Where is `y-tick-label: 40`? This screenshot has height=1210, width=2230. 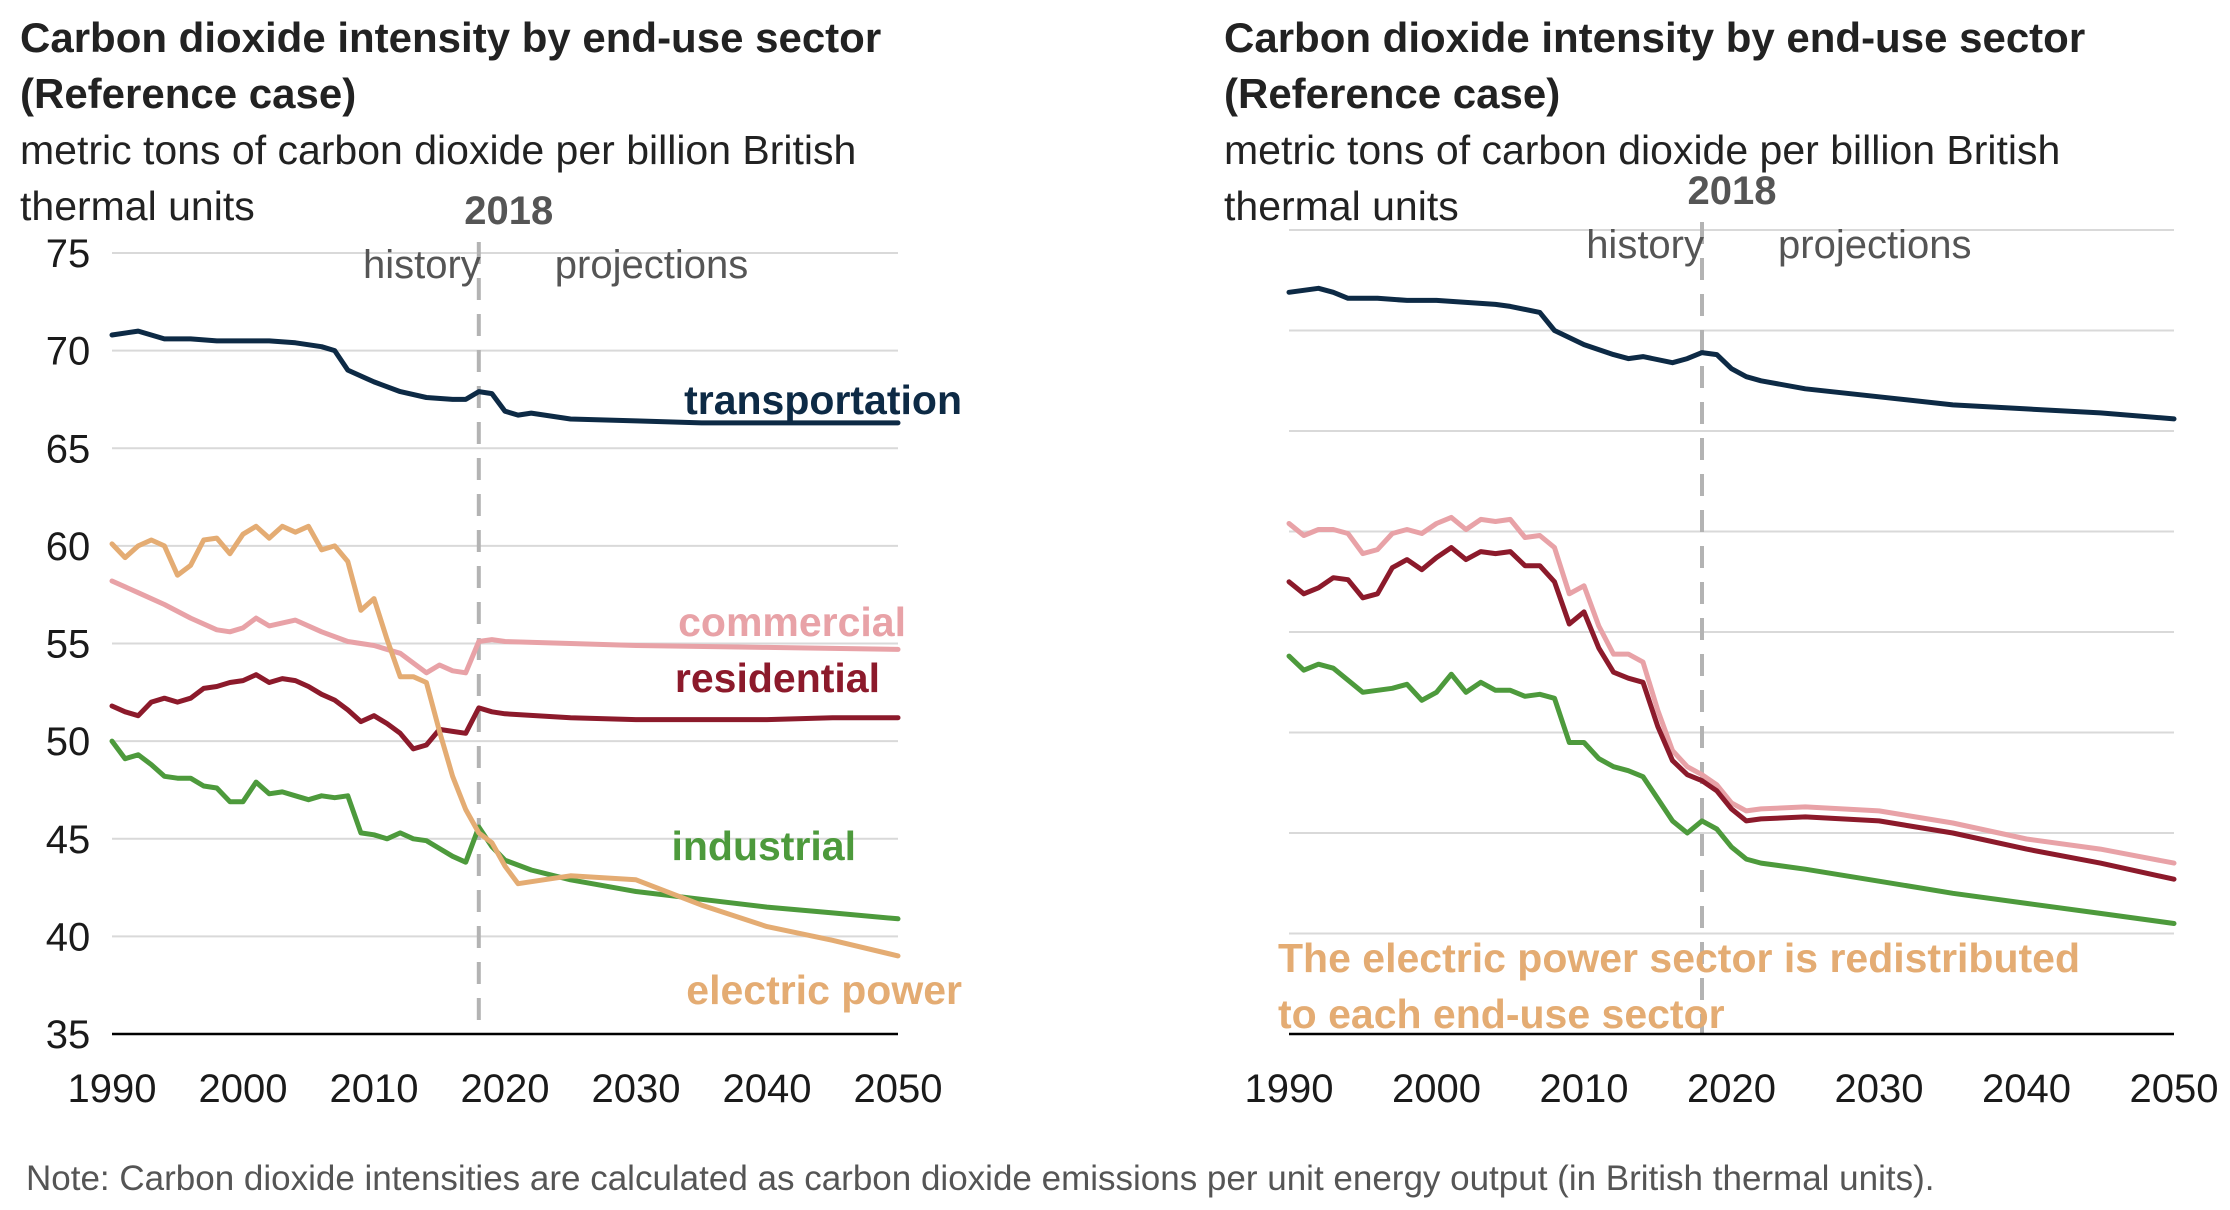 y-tick-label: 40 is located at coordinates (68, 937).